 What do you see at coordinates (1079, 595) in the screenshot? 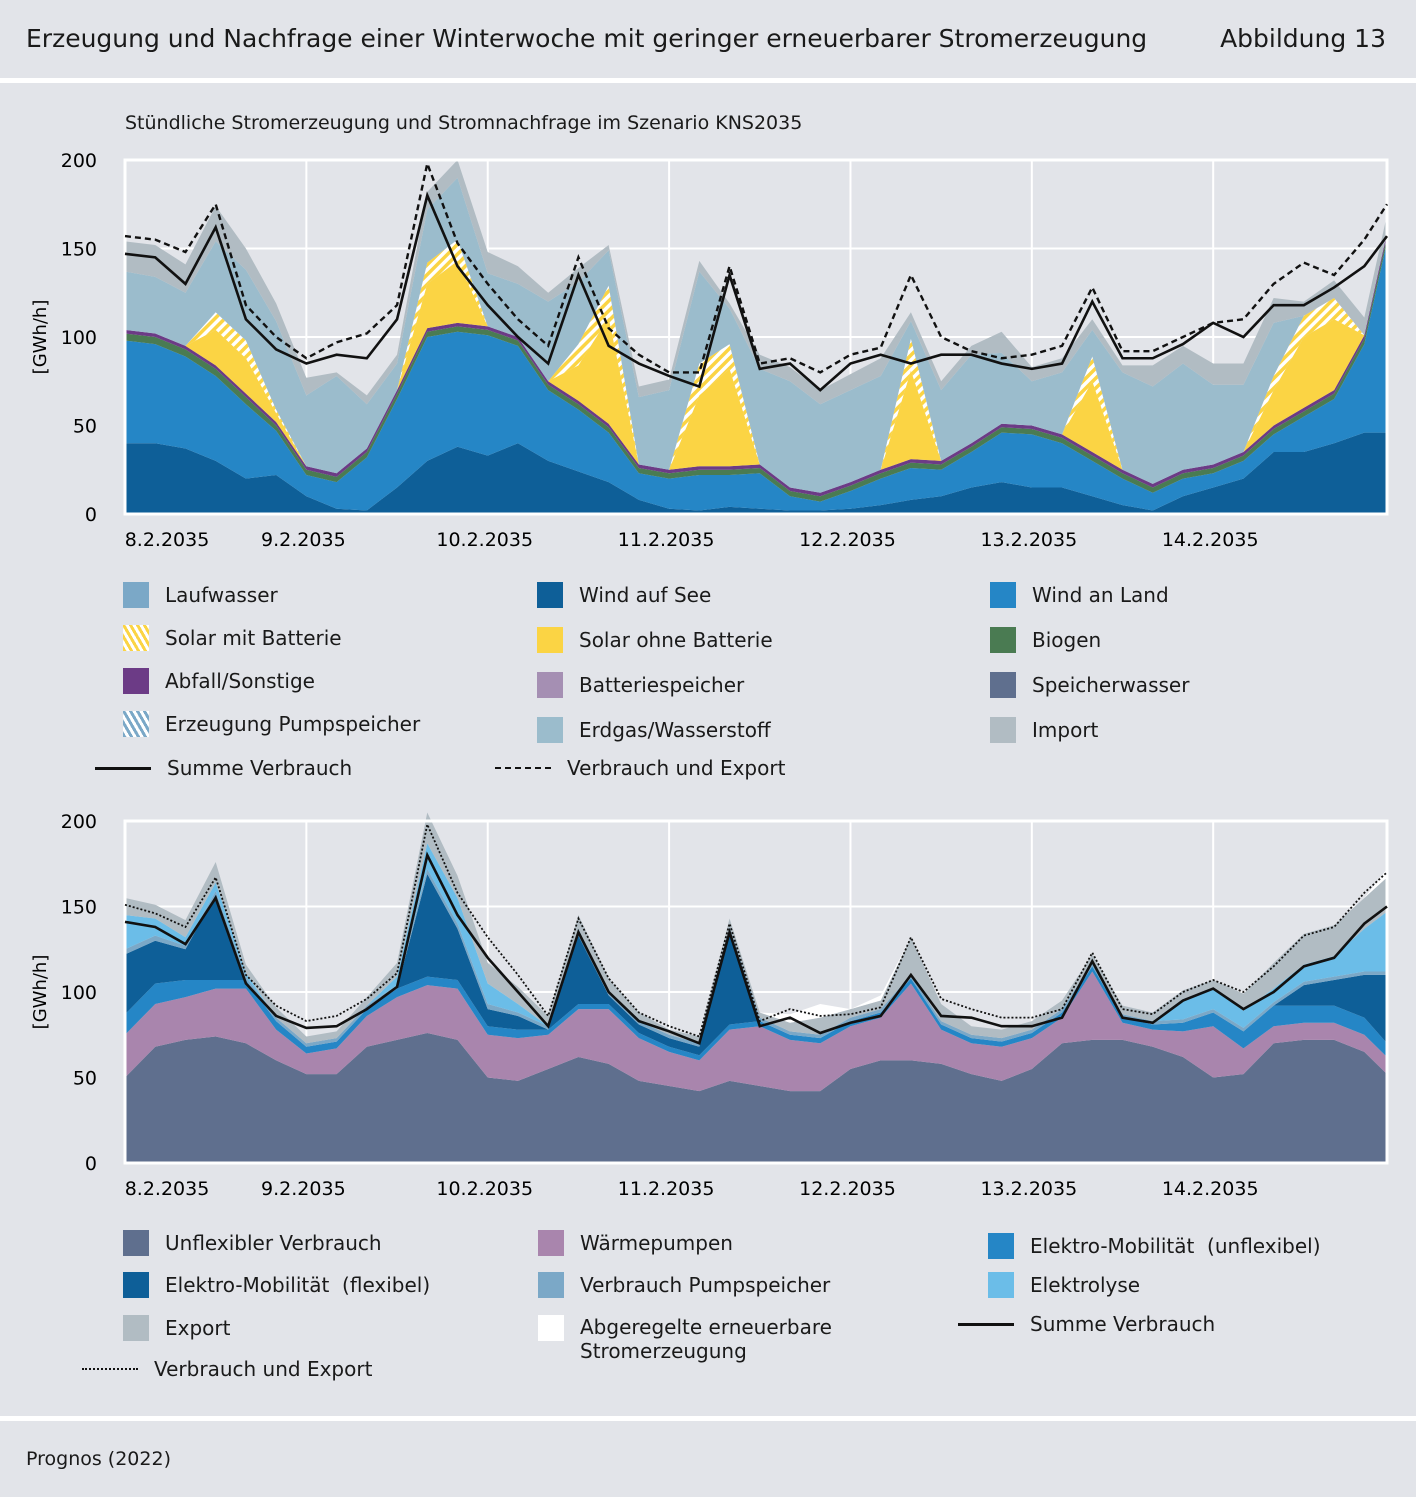
I see `legend-item: Wind an Land` at bounding box center [1079, 595].